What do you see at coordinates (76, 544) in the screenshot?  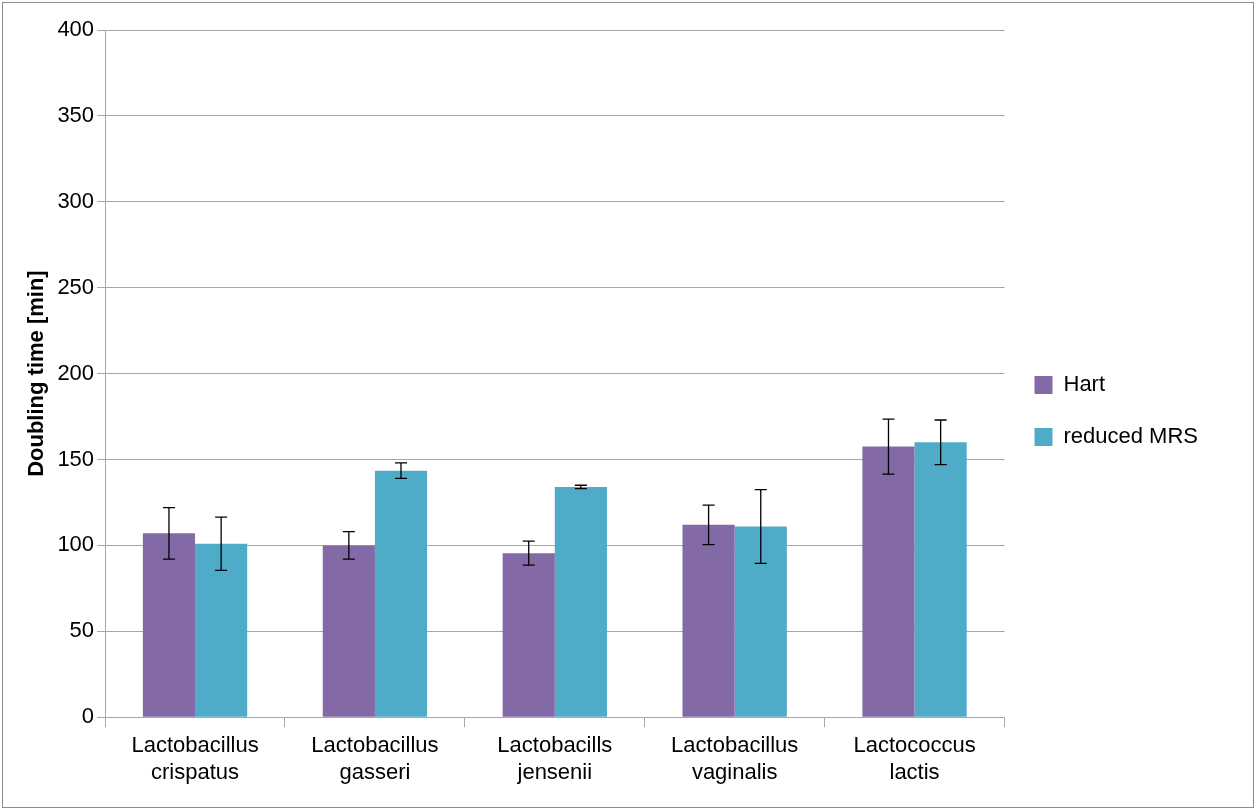 I see `y-tick-label: 100` at bounding box center [76, 544].